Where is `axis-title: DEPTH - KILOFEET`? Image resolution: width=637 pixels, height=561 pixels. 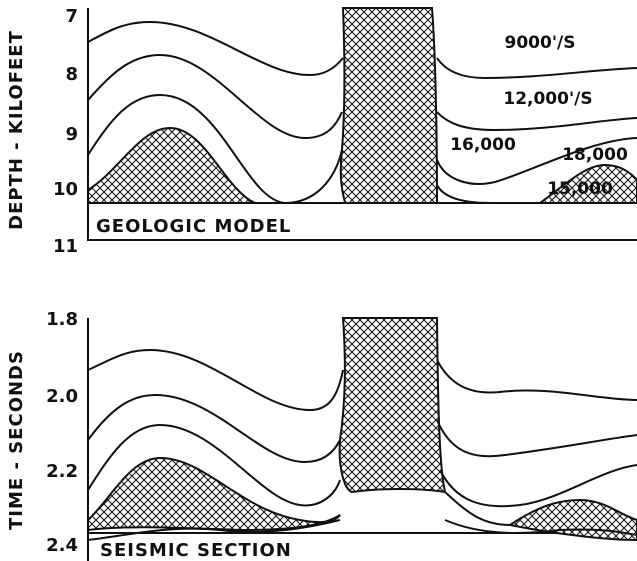
axis-title: DEPTH - KILOFEET is located at coordinates (16, 130).